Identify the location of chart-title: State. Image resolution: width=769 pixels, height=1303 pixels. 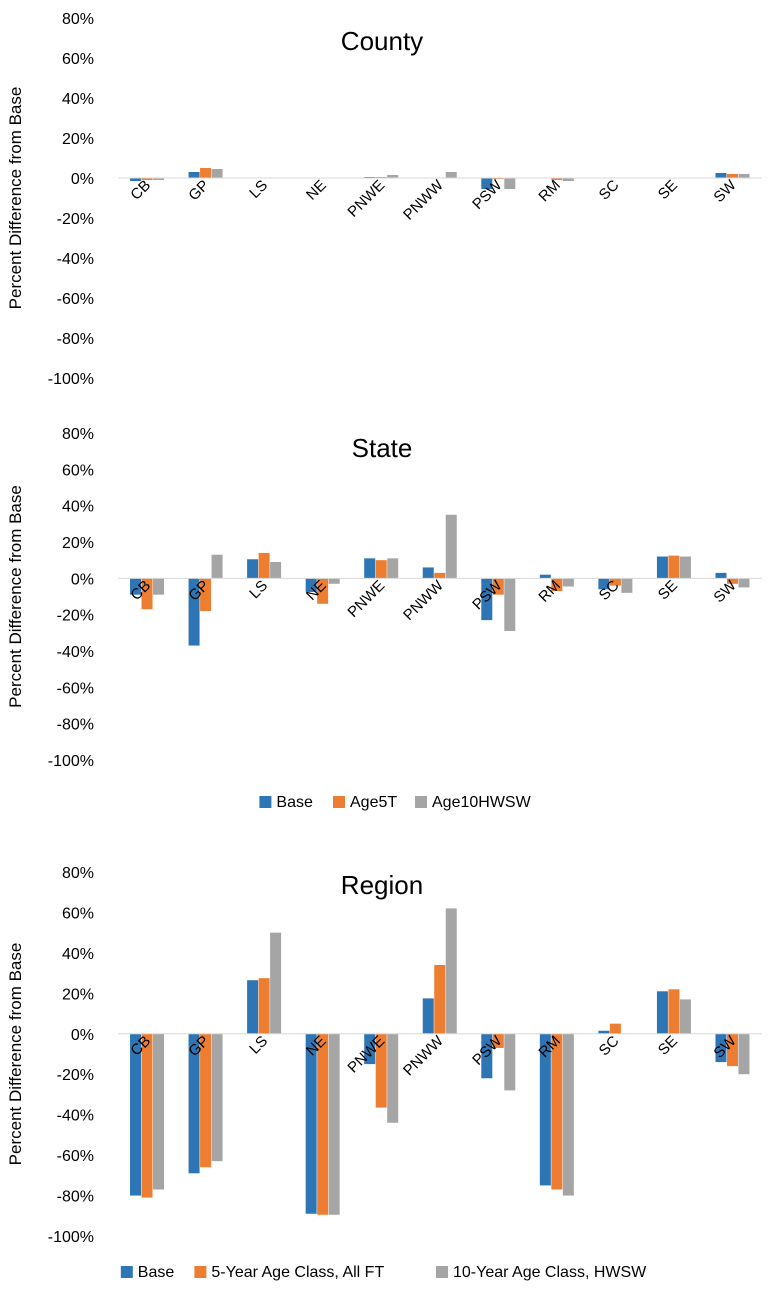
(382, 448).